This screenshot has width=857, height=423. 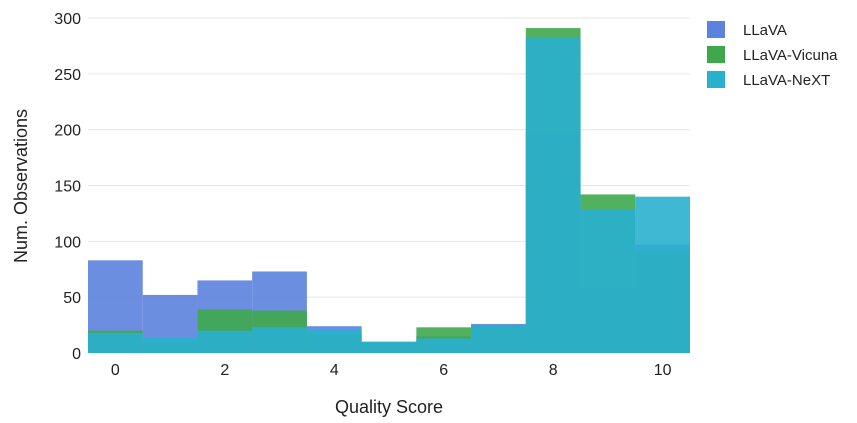 I want to click on y-tick-label: 300, so click(x=67, y=19).